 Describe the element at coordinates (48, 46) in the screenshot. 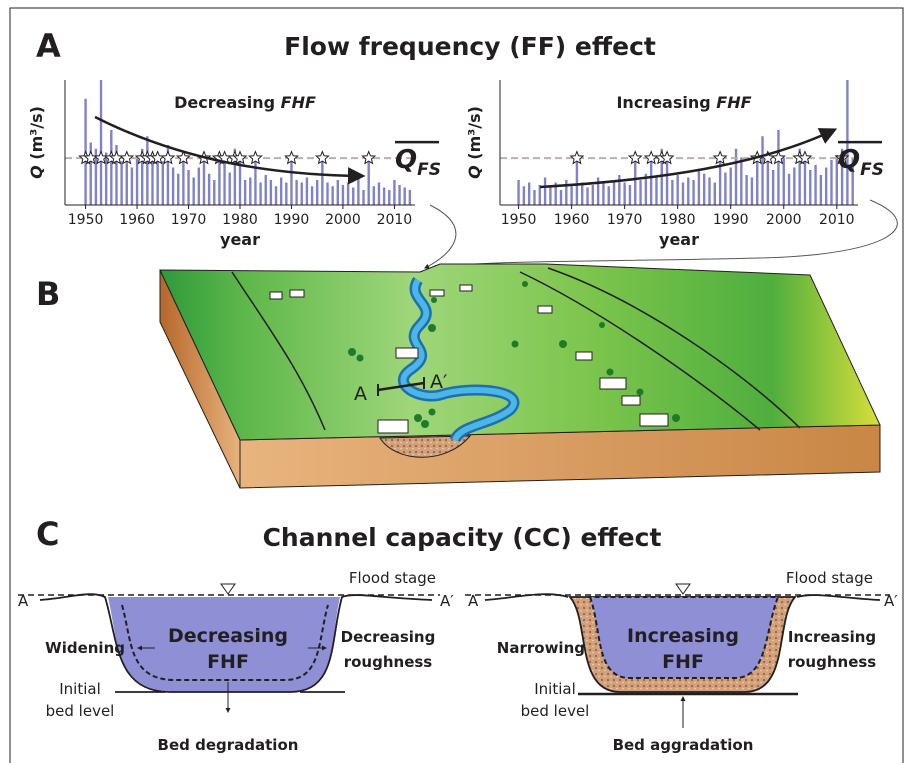

I see `panel-label: A` at that location.